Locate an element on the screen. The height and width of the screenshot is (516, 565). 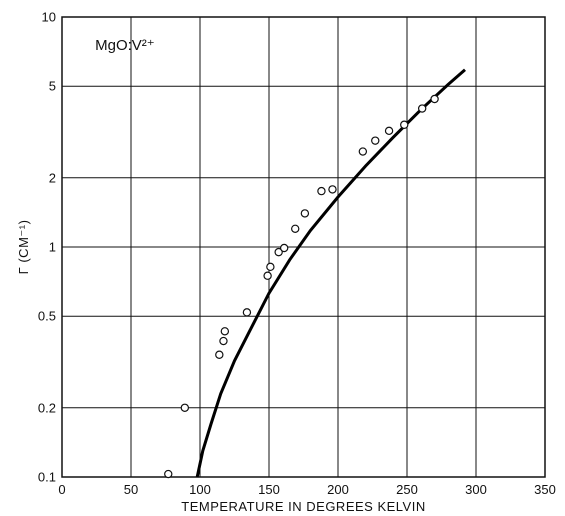
chart-annotation: MgO:V²⁺ is located at coordinates (125, 45).